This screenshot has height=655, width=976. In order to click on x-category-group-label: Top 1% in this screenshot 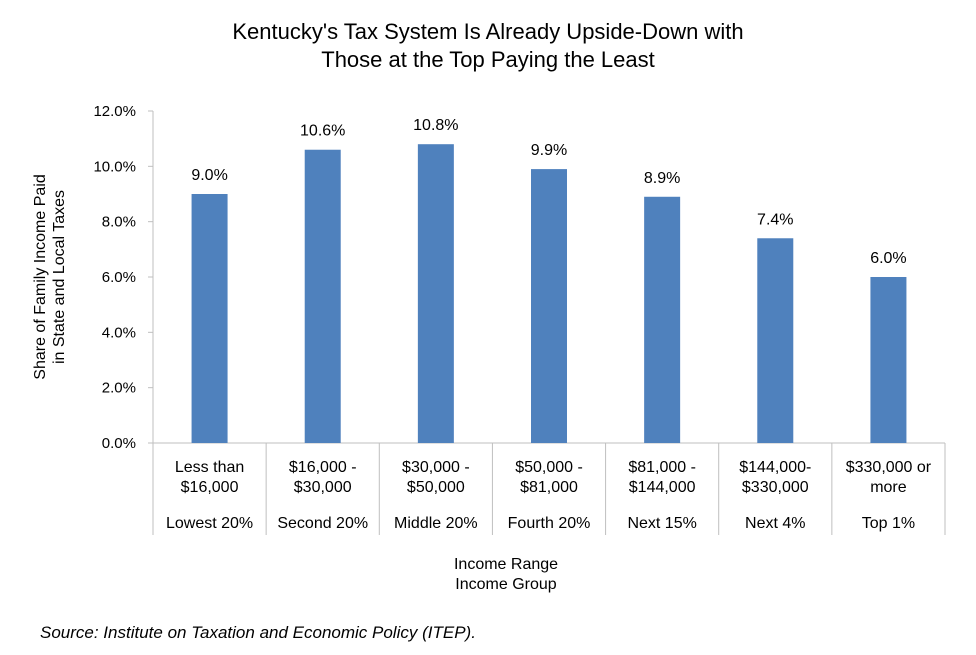, I will do `click(888, 523)`.